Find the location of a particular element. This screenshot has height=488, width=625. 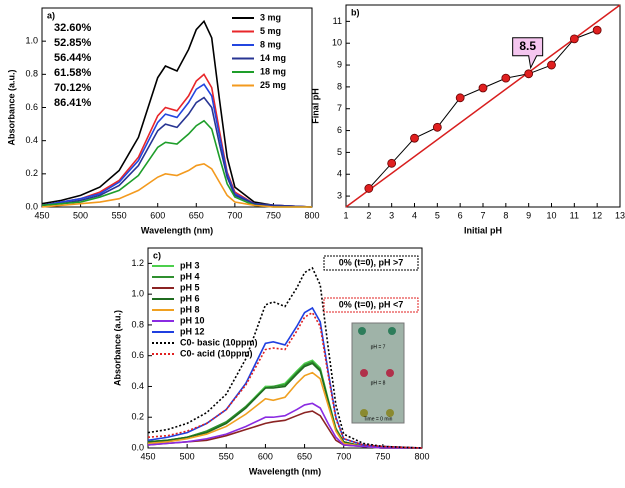

x-axis-label: Initial pH is located at coordinates (483, 230).